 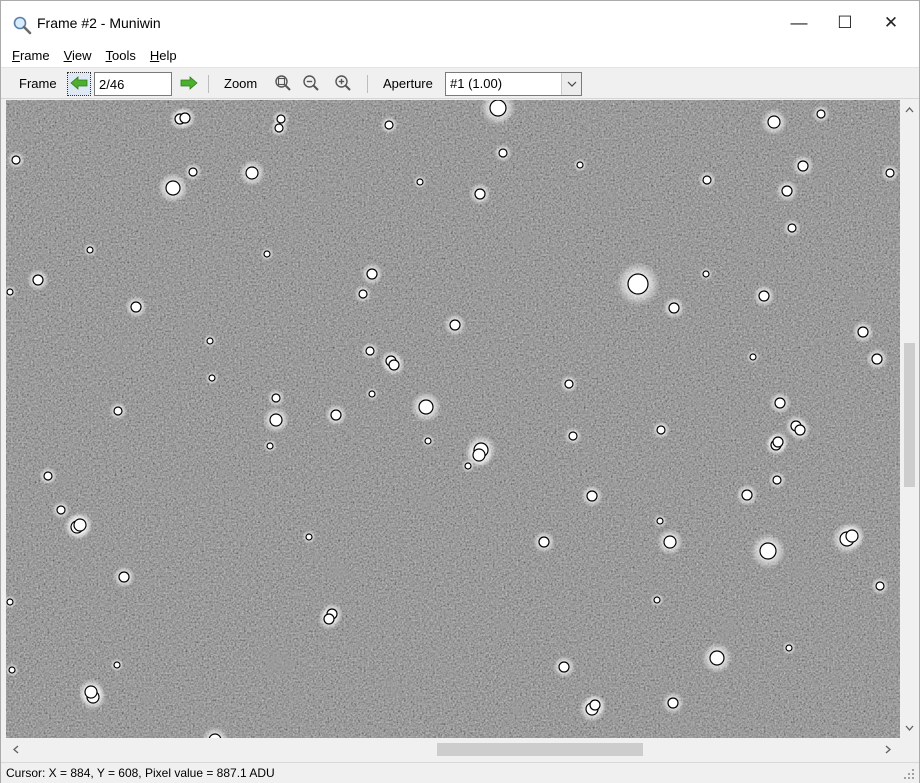 What do you see at coordinates (571, 84) in the screenshot?
I see `chevron-down-icon` at bounding box center [571, 84].